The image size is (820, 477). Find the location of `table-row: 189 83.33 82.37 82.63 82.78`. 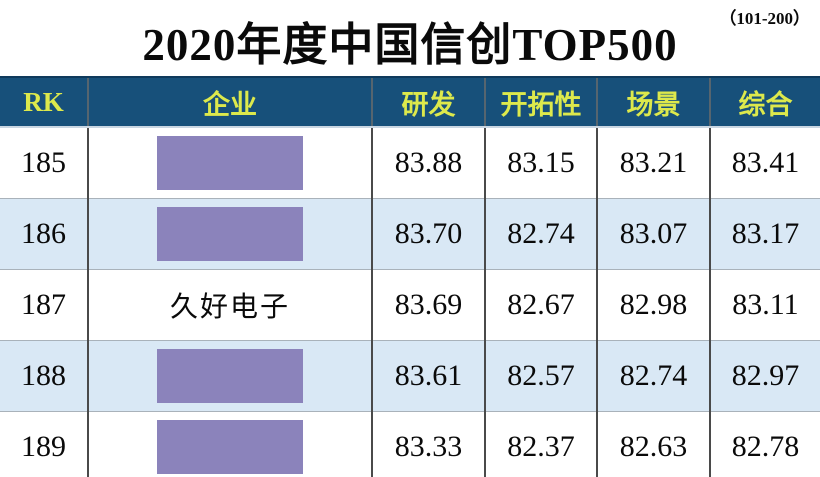

table-row: 189 83.33 82.37 82.63 82.78 is located at coordinates (410, 444).